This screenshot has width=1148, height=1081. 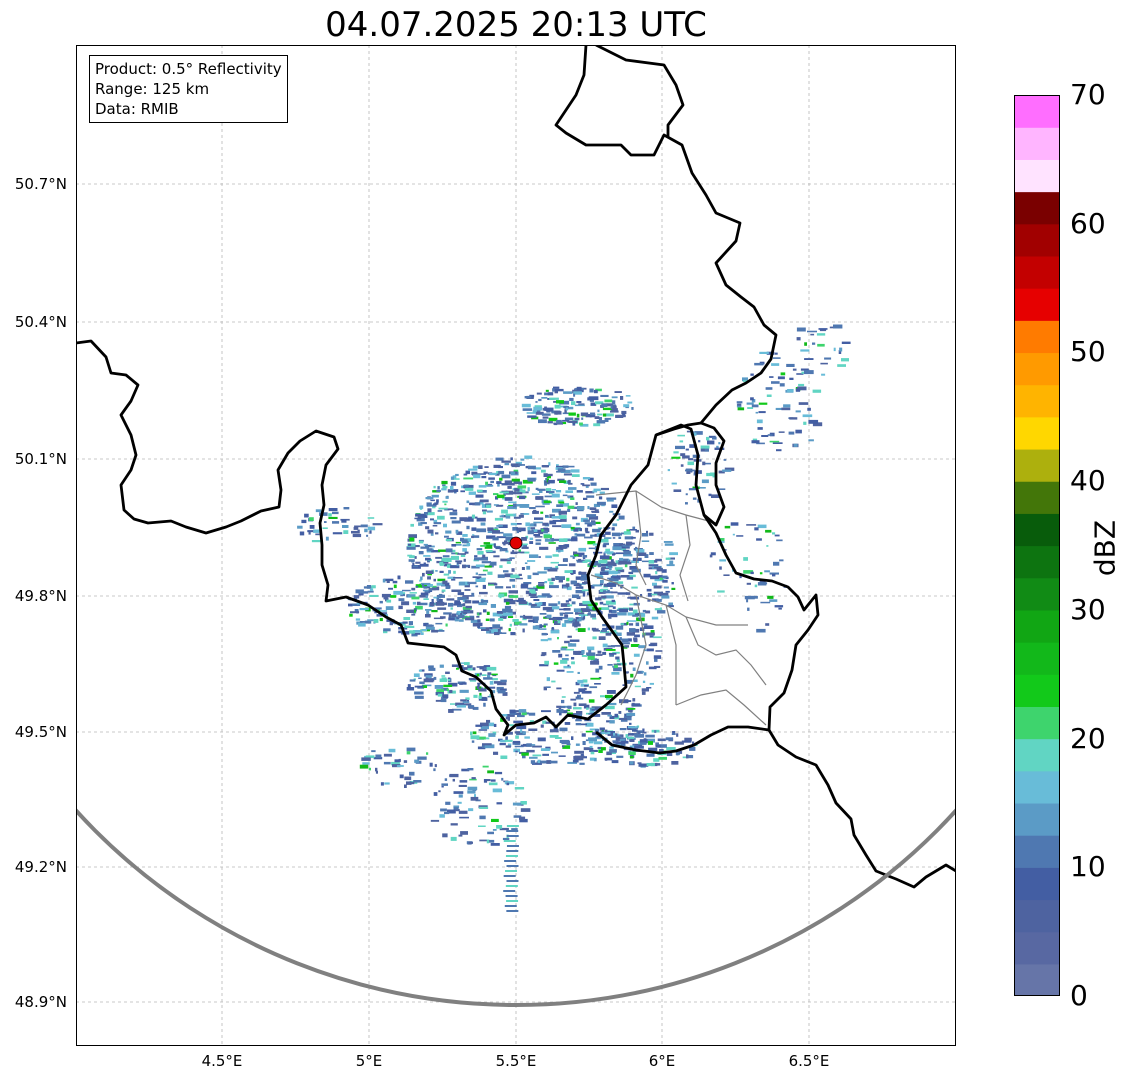 I want to click on colorbar-bin, so click(x=1037, y=433).